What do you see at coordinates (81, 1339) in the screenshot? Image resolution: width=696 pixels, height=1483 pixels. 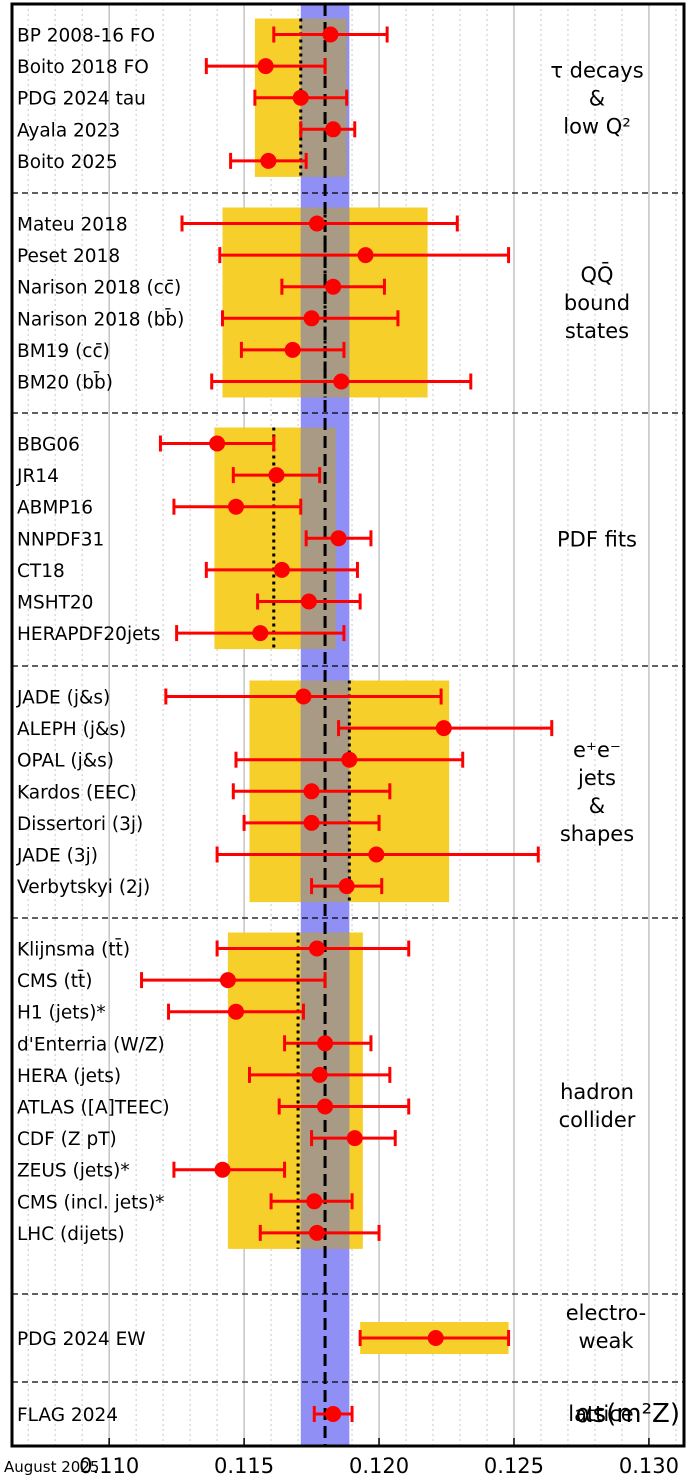 I see `measurement-label: PDG 2024 EW` at bounding box center [81, 1339].